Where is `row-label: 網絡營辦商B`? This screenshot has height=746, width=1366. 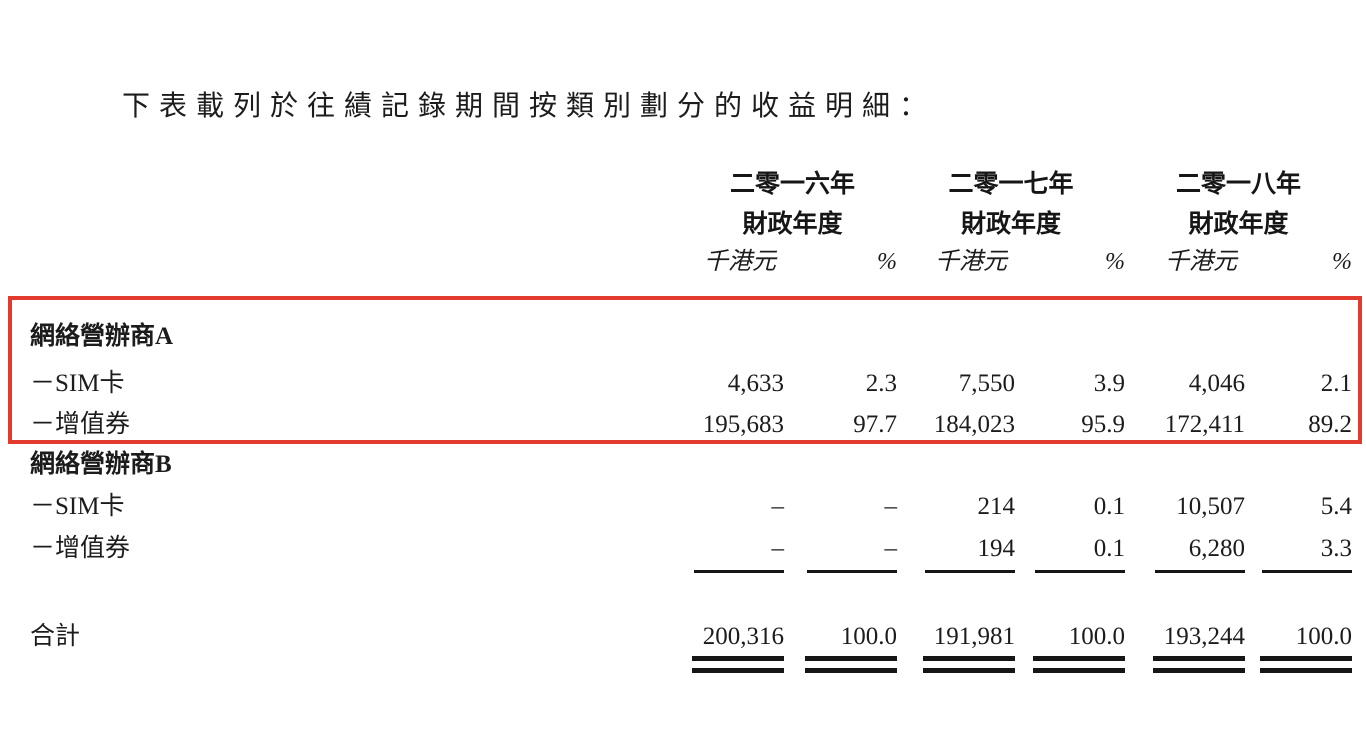 row-label: 網絡營辦商B is located at coordinates (101, 464).